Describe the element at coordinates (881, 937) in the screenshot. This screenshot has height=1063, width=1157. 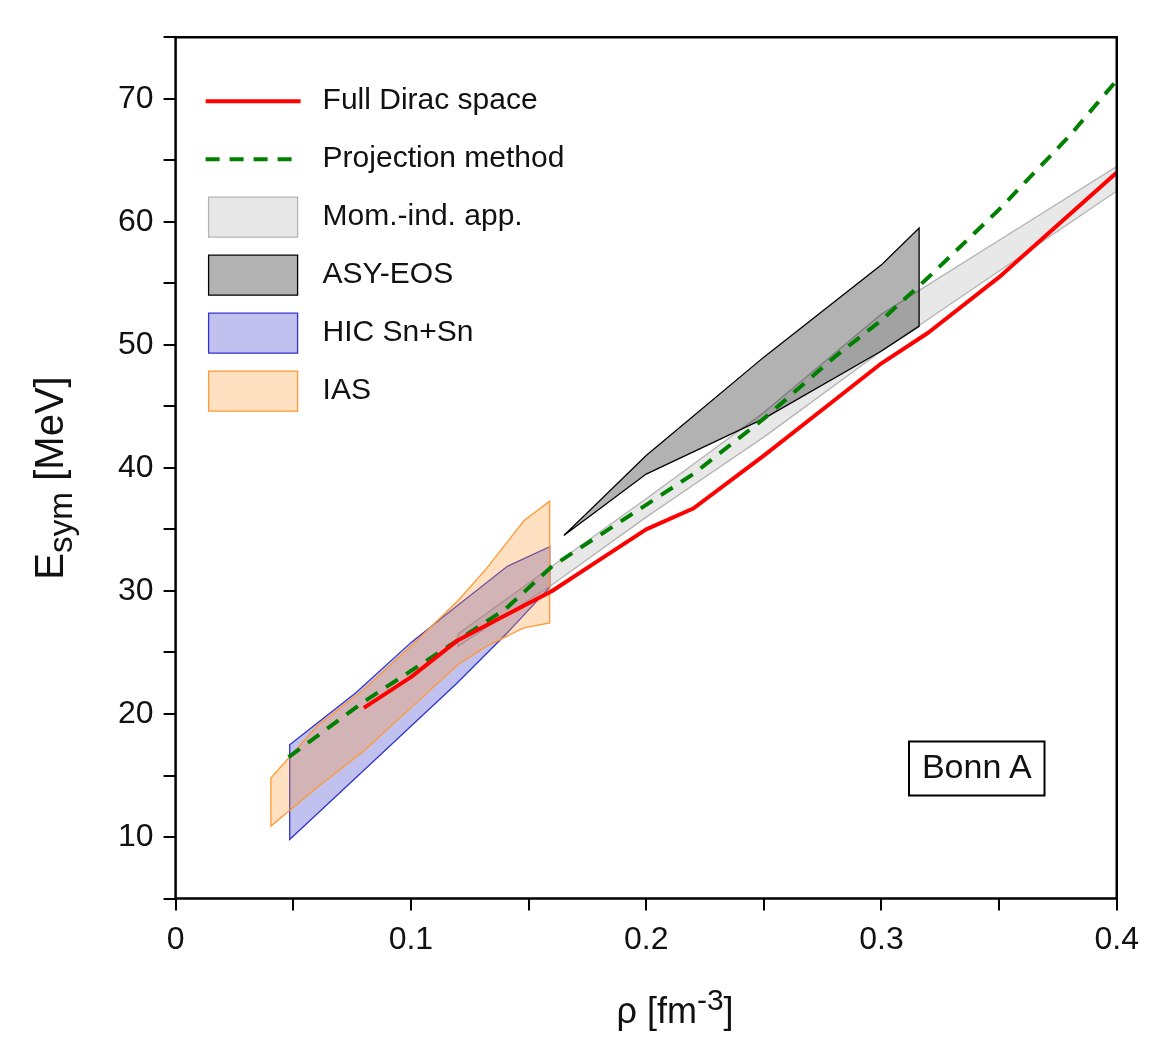
I see `x-tick-label: 0.3` at that location.